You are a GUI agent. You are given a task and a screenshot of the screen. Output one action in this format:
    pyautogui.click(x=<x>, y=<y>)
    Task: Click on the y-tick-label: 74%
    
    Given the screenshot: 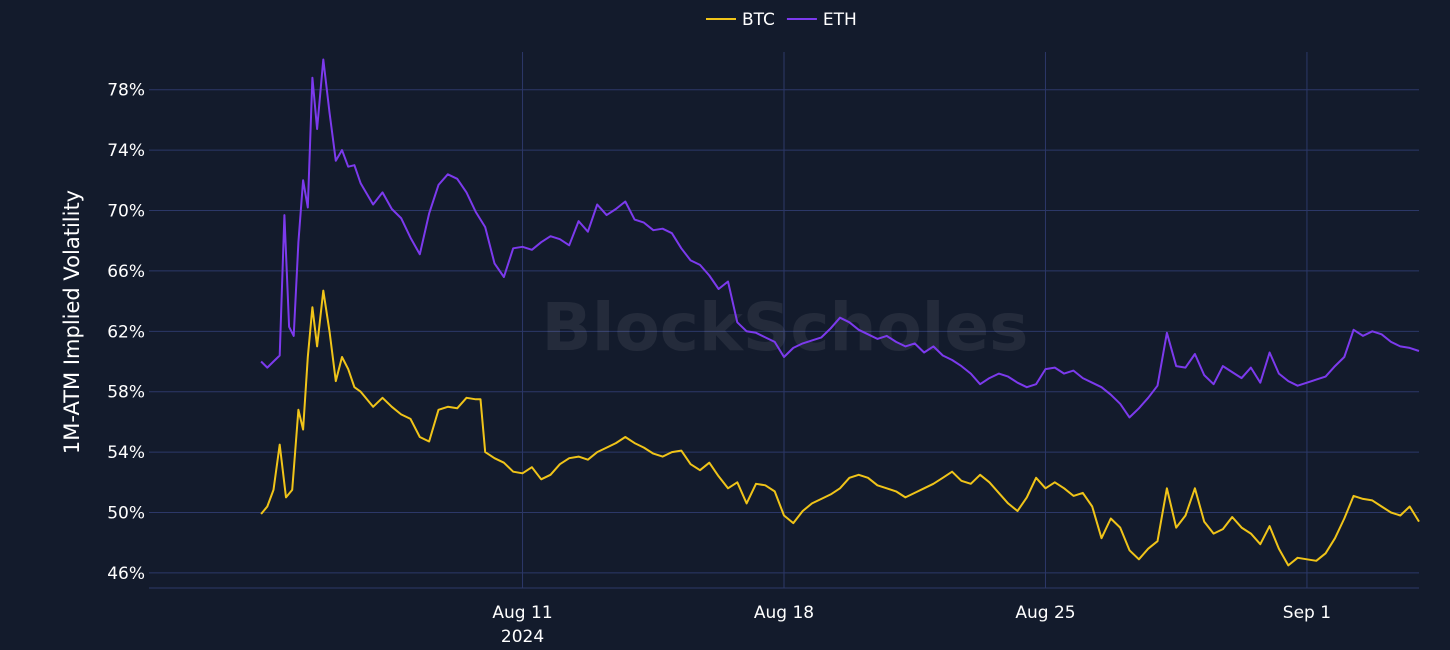 What is the action you would take?
    pyautogui.click(x=126, y=151)
    